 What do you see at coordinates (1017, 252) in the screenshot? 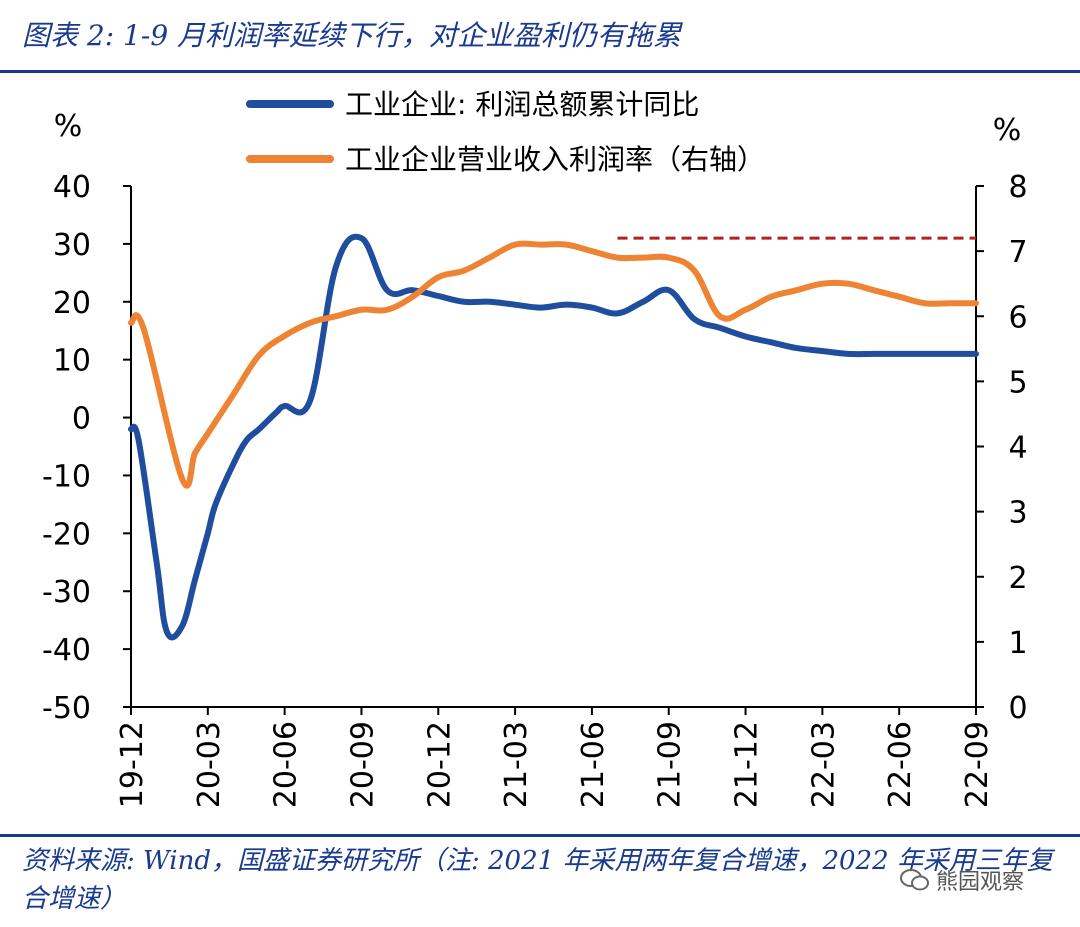
I see `y-right-tick-label: 7` at bounding box center [1017, 252].